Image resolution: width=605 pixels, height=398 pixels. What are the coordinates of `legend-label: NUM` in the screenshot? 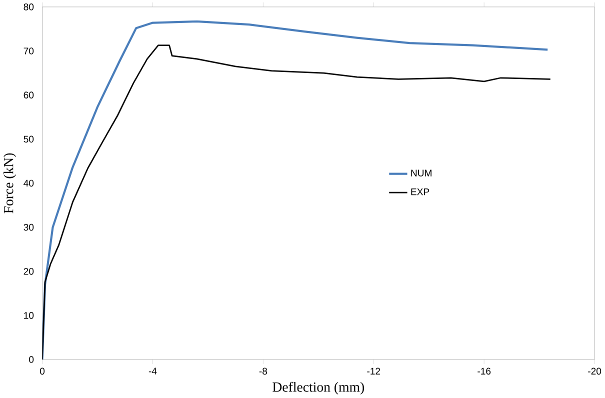 It's located at (421, 173).